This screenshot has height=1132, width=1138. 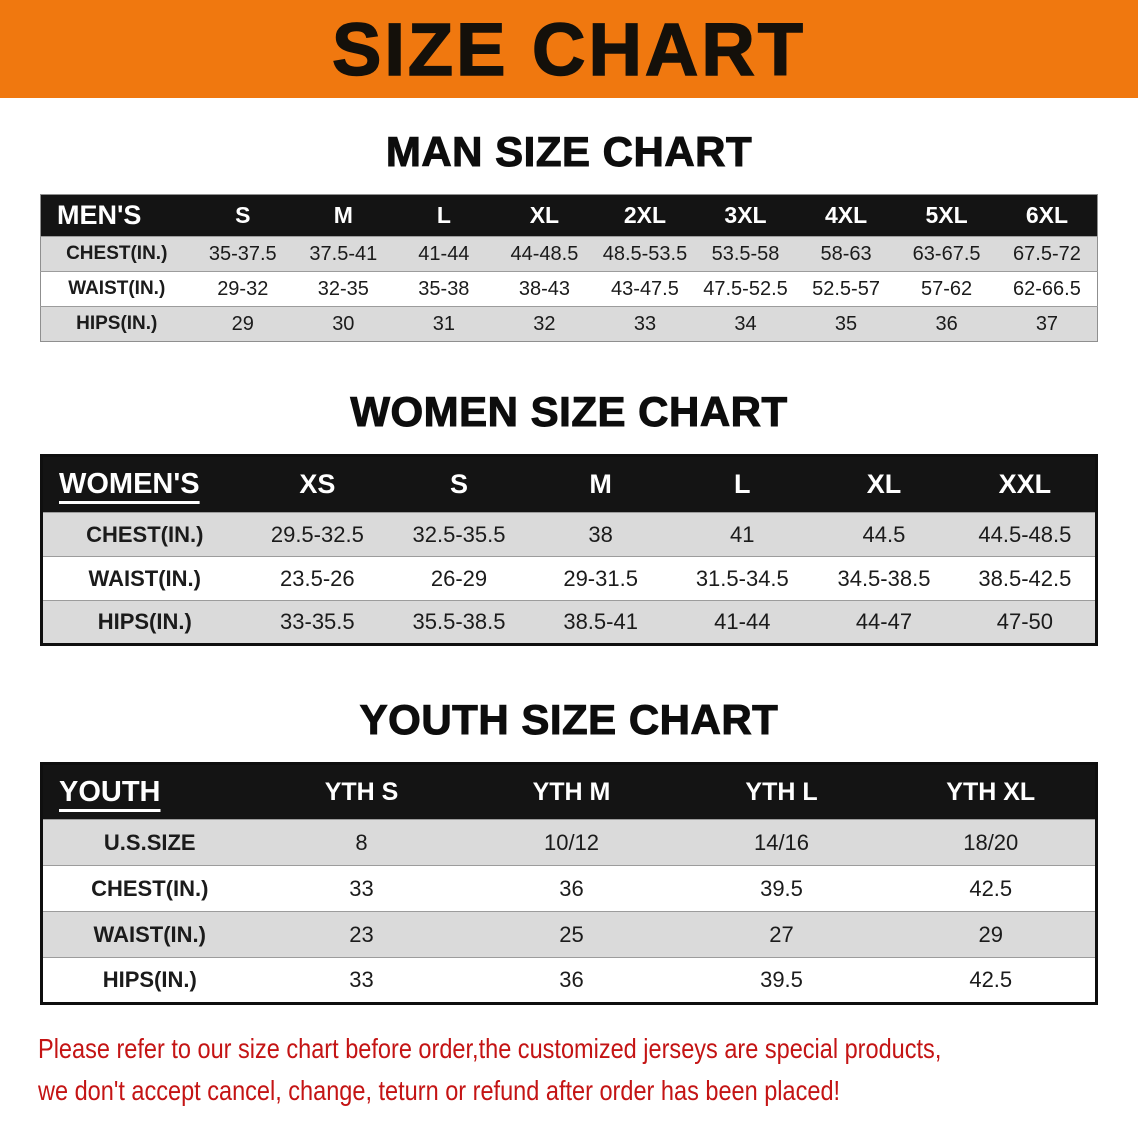 What do you see at coordinates (745, 215) in the screenshot?
I see `size-column-header: 3XL` at bounding box center [745, 215].